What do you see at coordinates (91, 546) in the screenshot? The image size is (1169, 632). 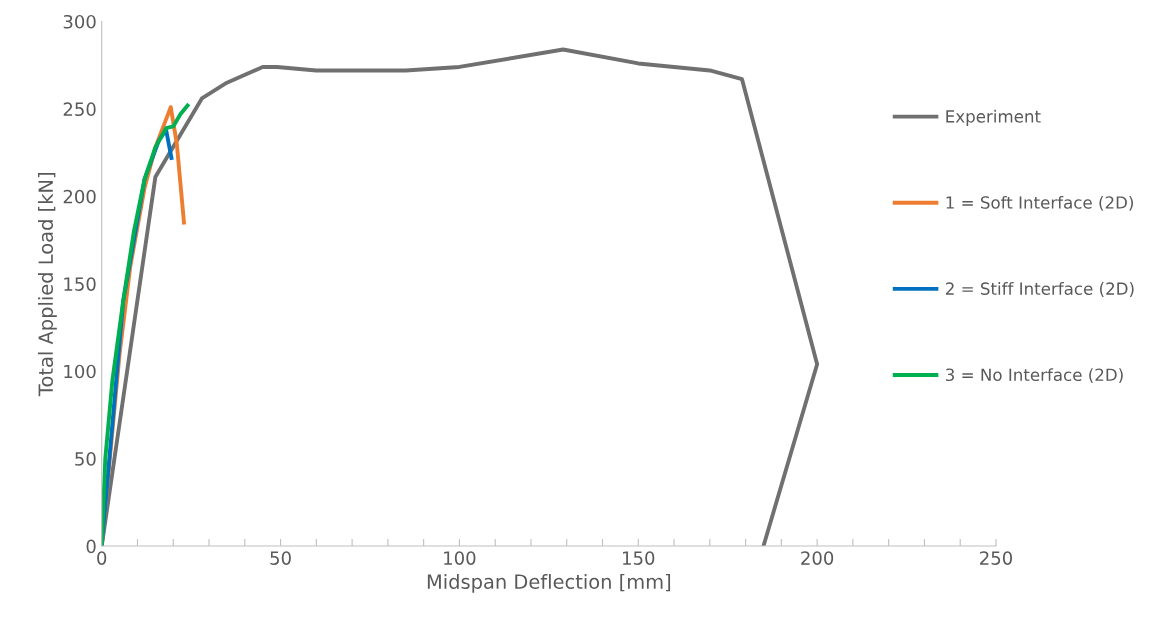 I see `y-tick-label: 0` at bounding box center [91, 546].